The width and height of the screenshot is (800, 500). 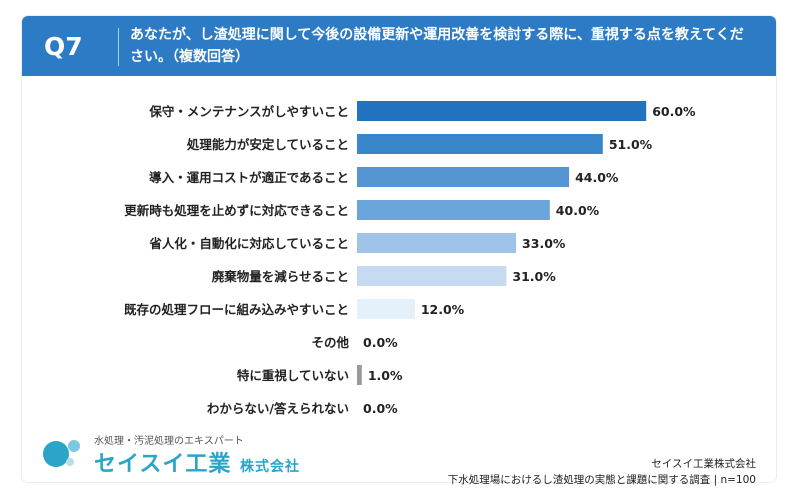 I want to click on value-label: 12.0%, so click(x=443, y=309).